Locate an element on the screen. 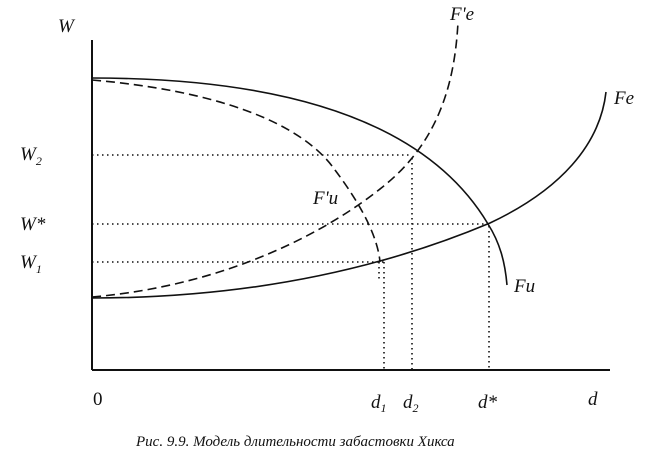 Image resolution: width=648 pixels, height=471 pixels. ytick-wstar: W* is located at coordinates (33, 224).